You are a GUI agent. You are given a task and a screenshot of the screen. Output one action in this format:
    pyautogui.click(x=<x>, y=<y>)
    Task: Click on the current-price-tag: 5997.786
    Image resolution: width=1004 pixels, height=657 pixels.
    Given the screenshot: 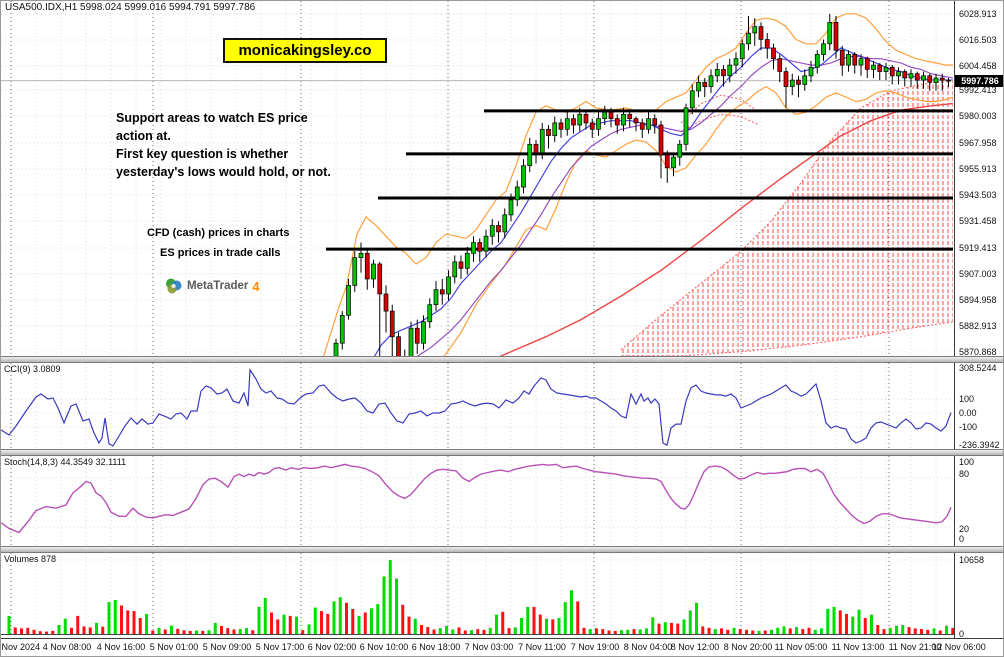 What is the action you would take?
    pyautogui.click(x=979, y=81)
    